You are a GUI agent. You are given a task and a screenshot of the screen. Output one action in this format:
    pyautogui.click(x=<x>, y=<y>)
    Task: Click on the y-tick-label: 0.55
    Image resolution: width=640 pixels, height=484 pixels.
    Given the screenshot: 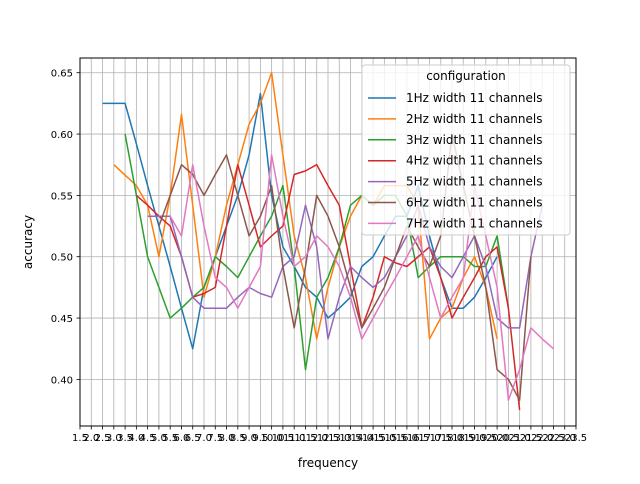 What is the action you would take?
    pyautogui.click(x=62, y=196)
    